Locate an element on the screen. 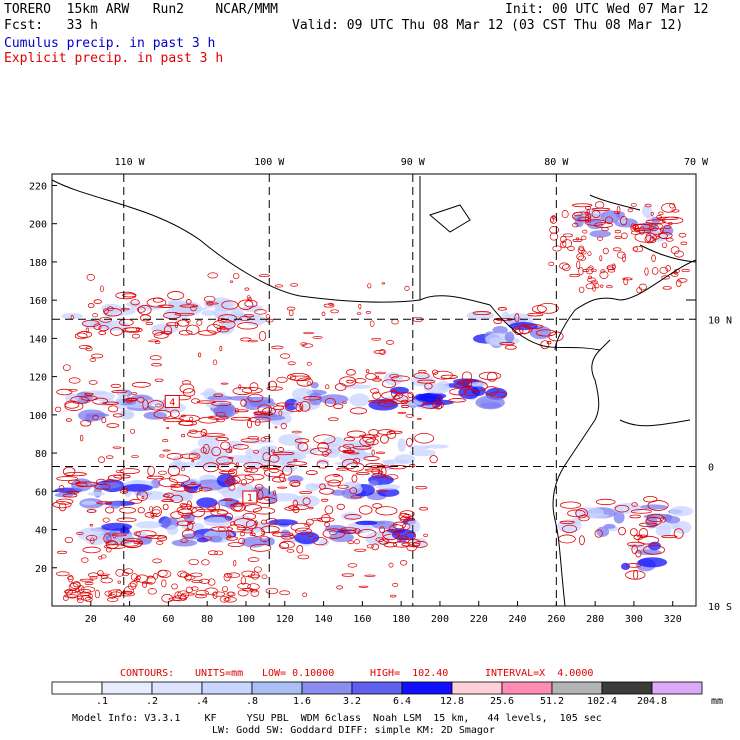 Image resolution: width=740 pixels, height=740 pixels. y-axis-ticks: 20 40 60 80 100 120 140 160 180 200 220 is located at coordinates (43, 378).